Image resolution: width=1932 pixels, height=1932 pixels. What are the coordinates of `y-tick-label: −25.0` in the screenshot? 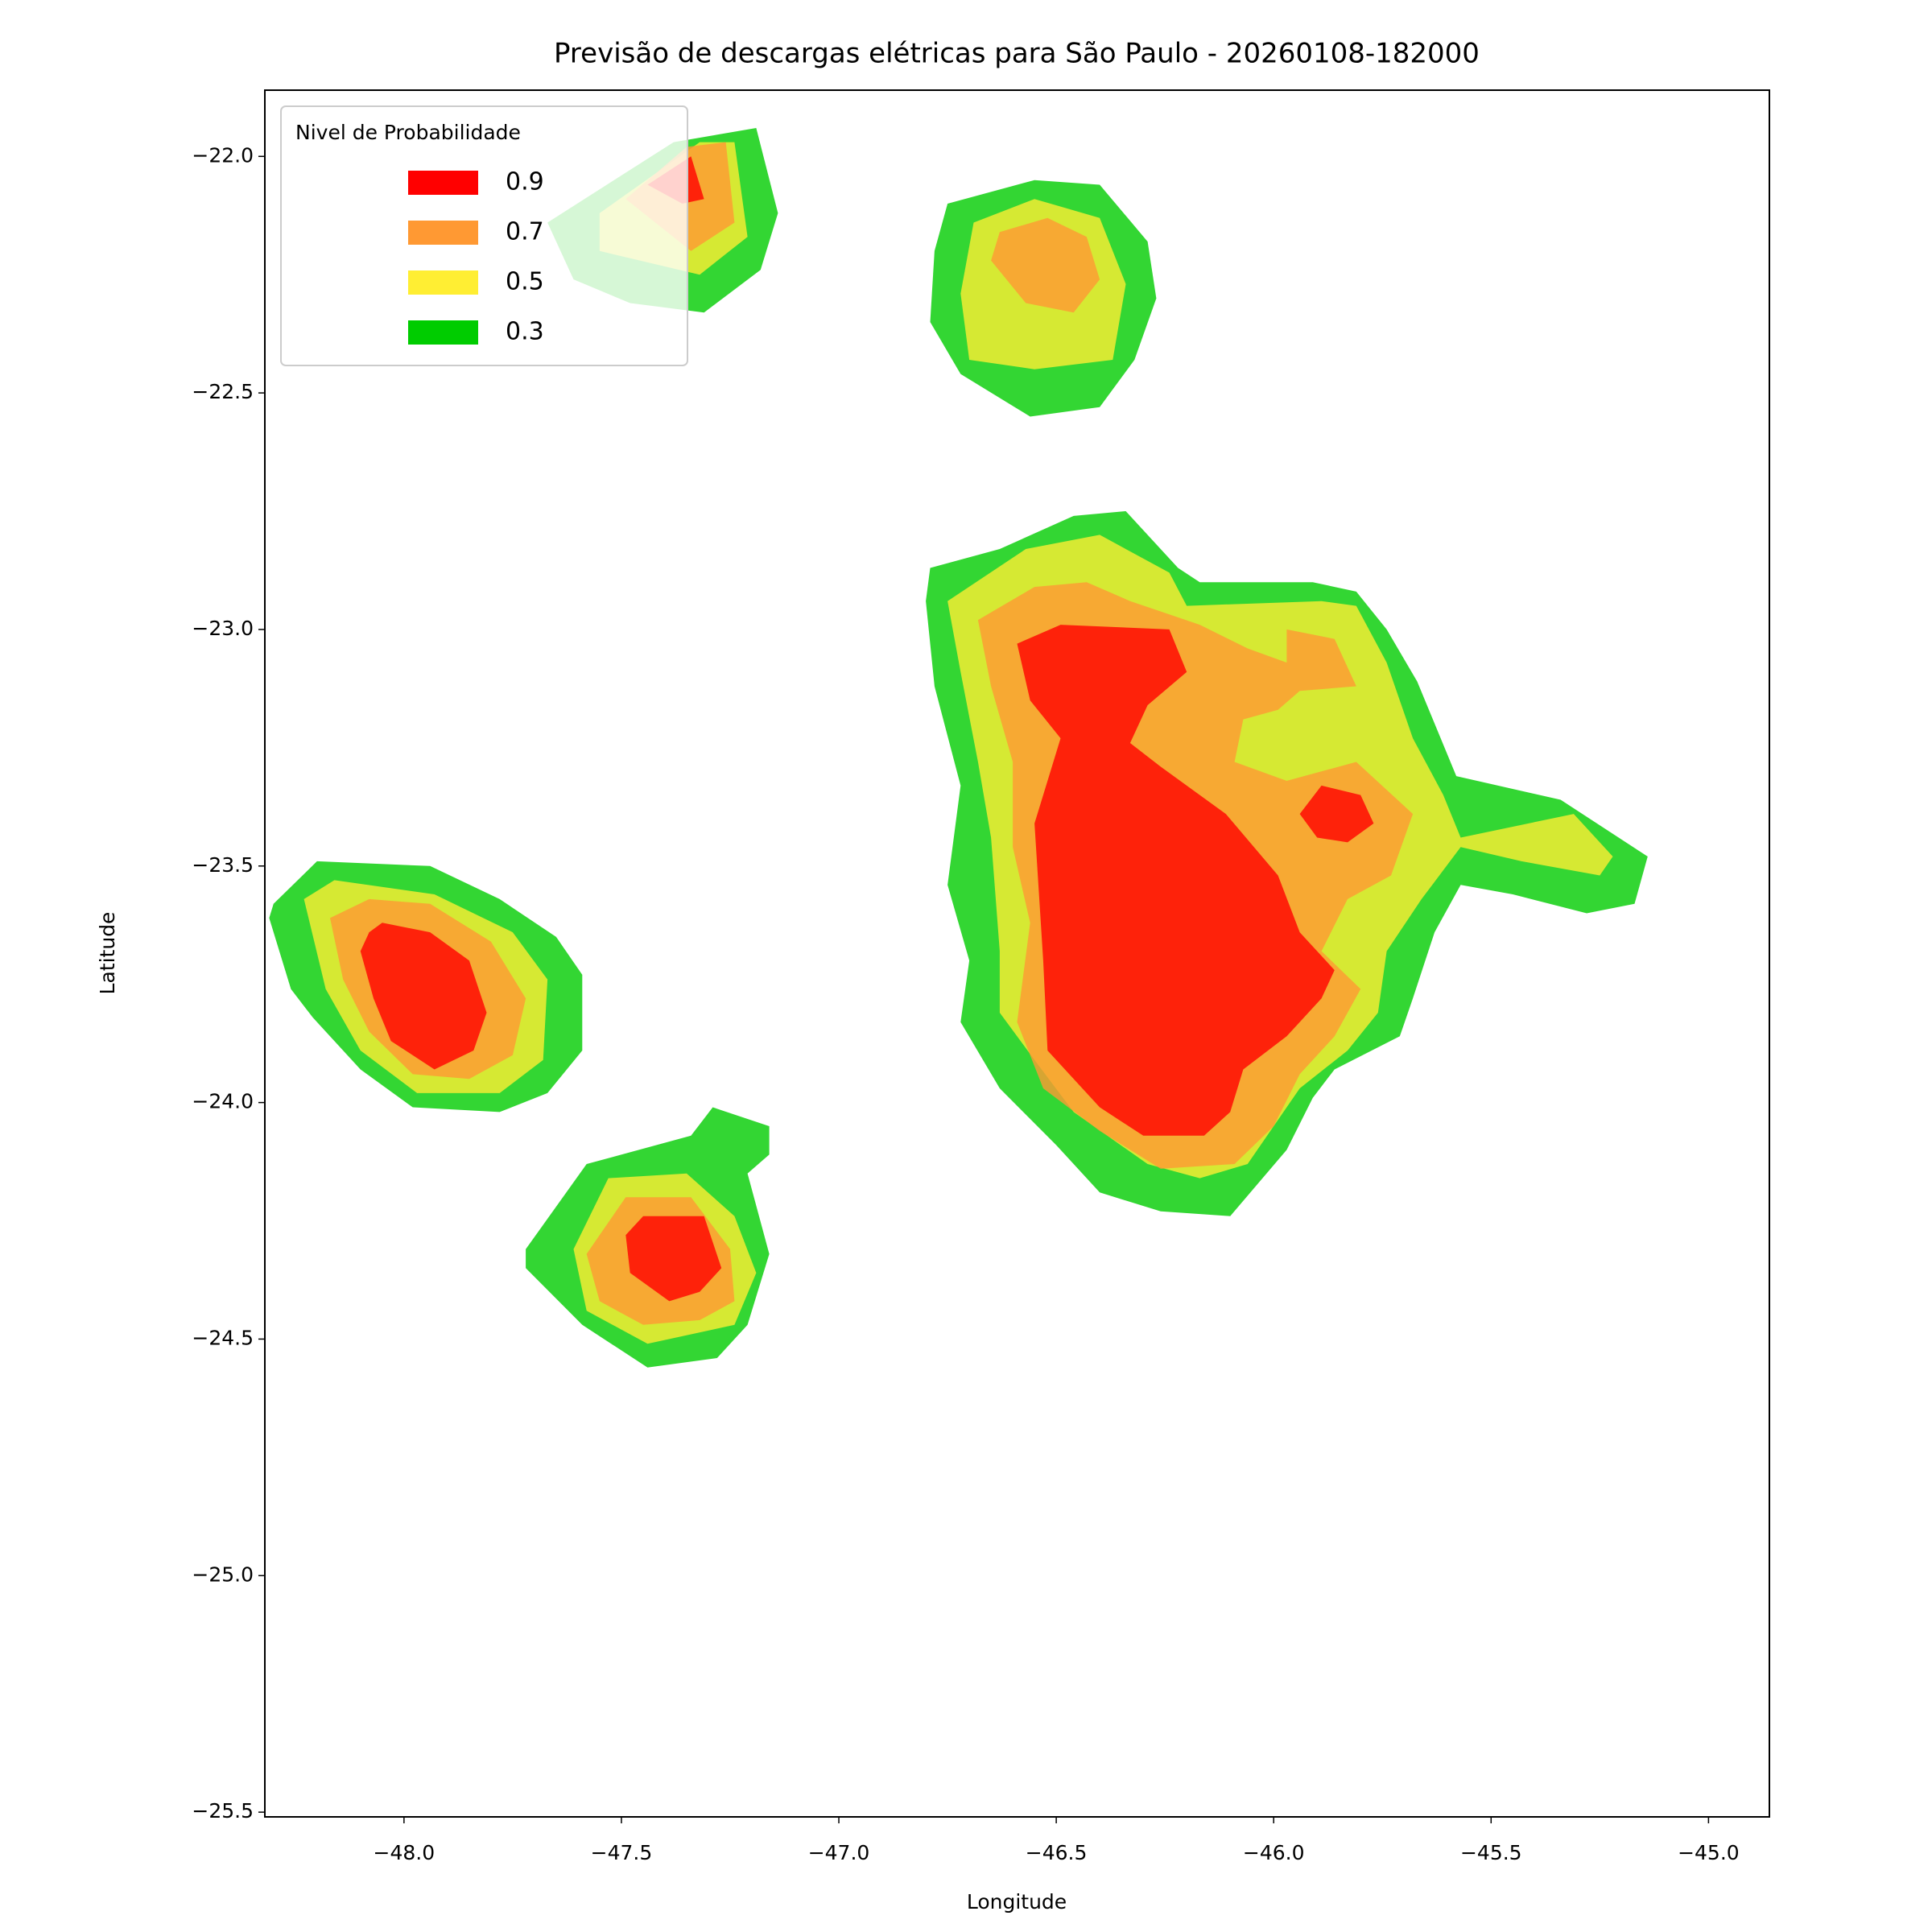 It's located at (223, 1574).